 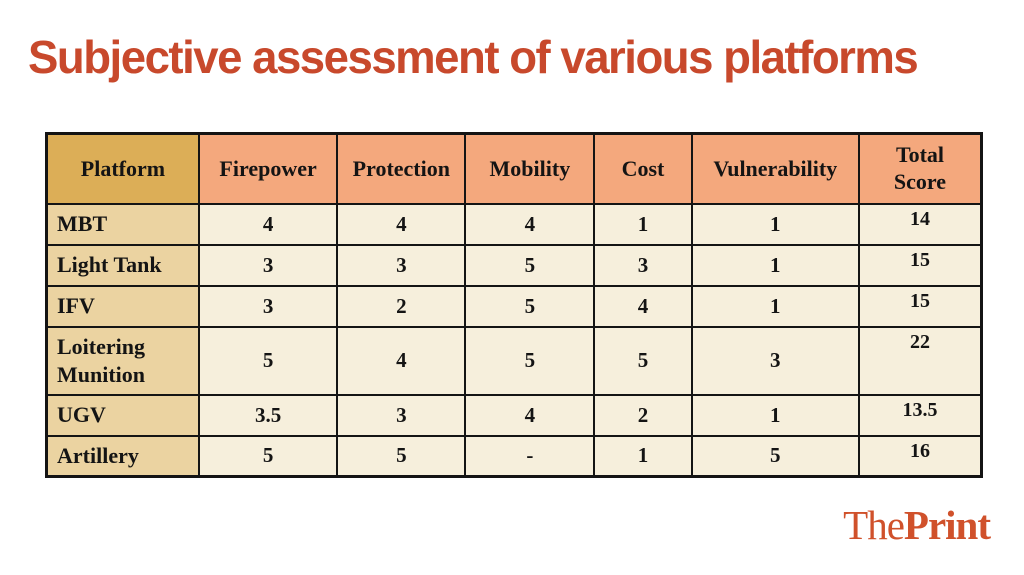 I want to click on total-score-cell: 22, so click(x=920, y=360).